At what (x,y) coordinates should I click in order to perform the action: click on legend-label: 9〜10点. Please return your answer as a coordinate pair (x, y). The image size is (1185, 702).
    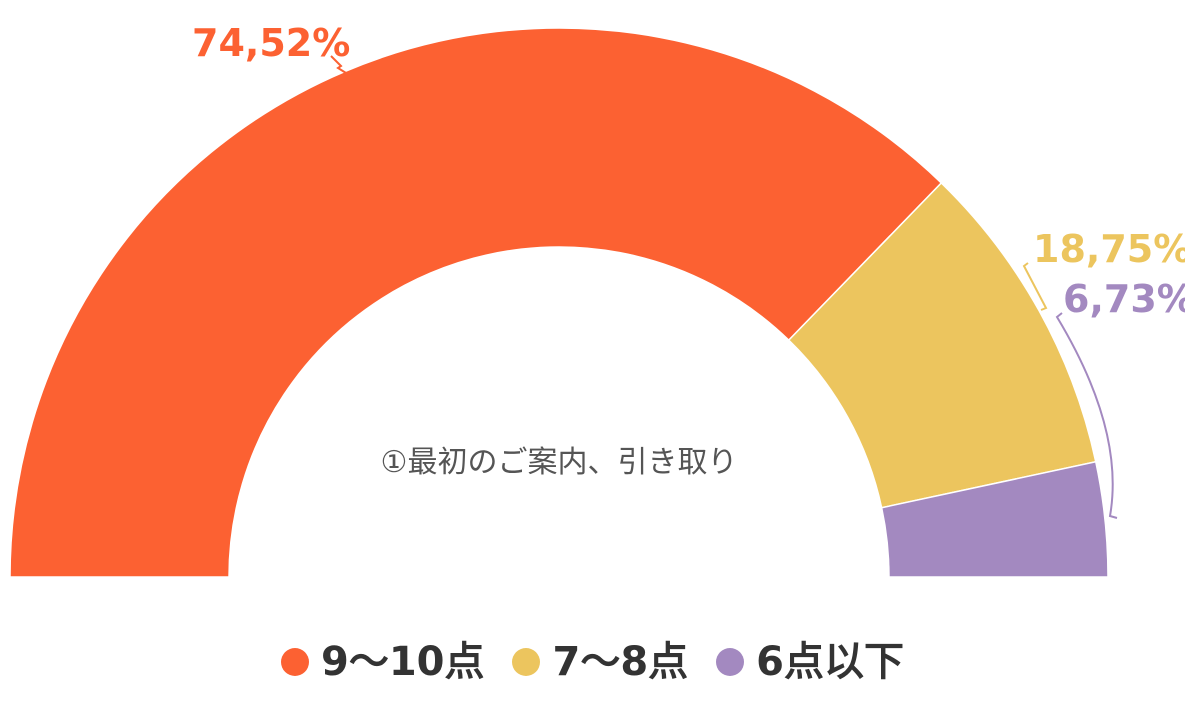
    Looking at the image, I should click on (402, 662).